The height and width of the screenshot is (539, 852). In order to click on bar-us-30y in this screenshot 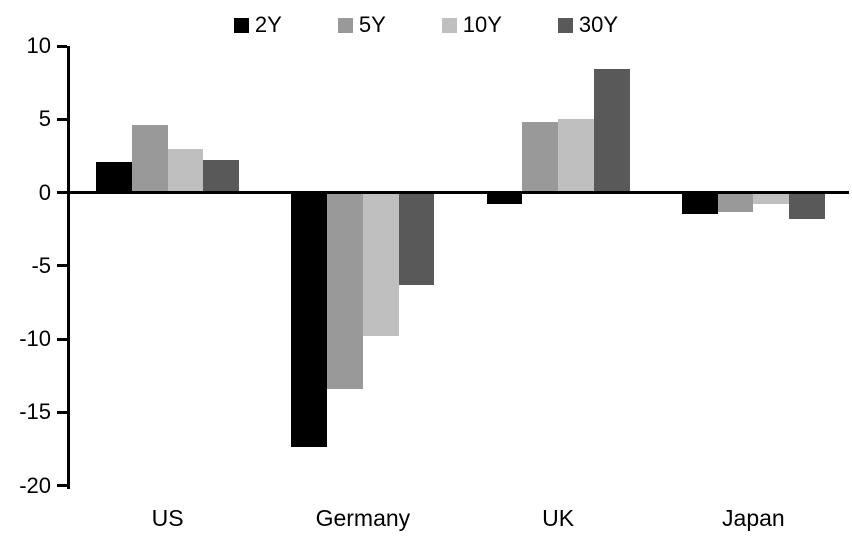, I will do `click(221, 176)`.